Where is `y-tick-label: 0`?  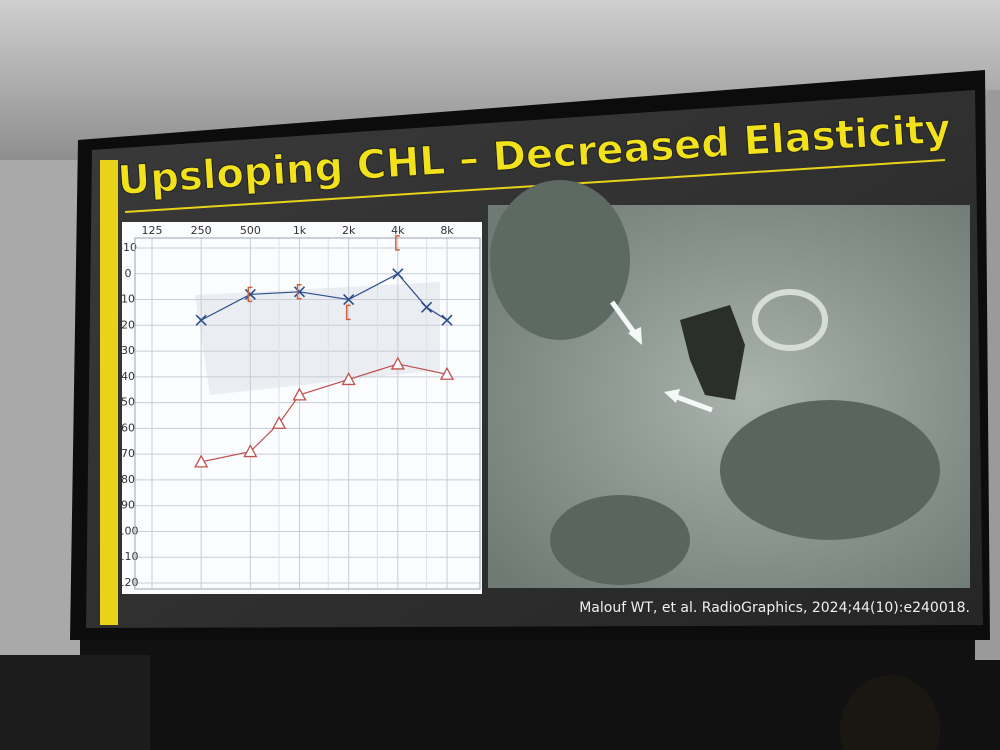
y-tick-label: 0 is located at coordinates (128, 273).